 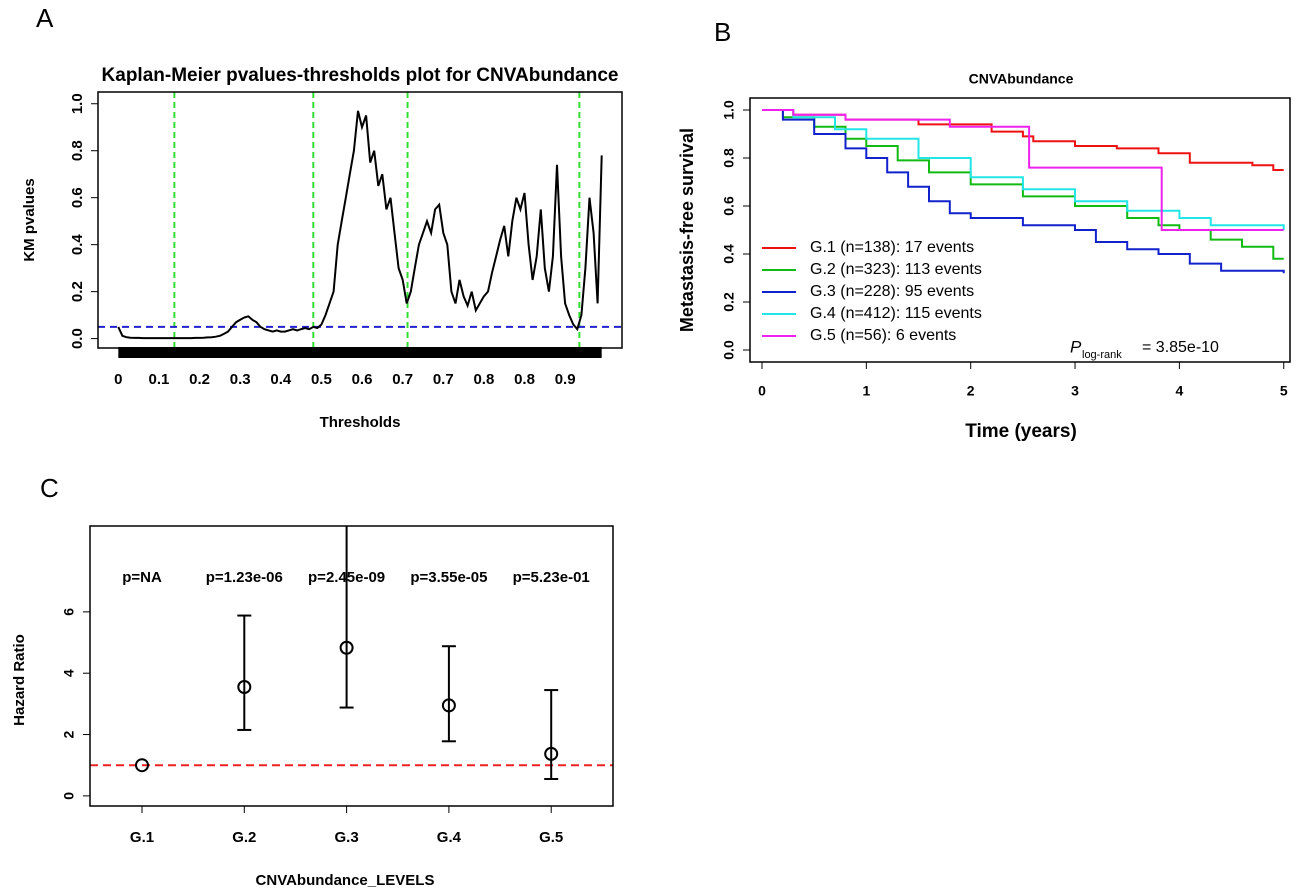 I want to click on x-tick-label: 0.5, so click(x=321, y=379).